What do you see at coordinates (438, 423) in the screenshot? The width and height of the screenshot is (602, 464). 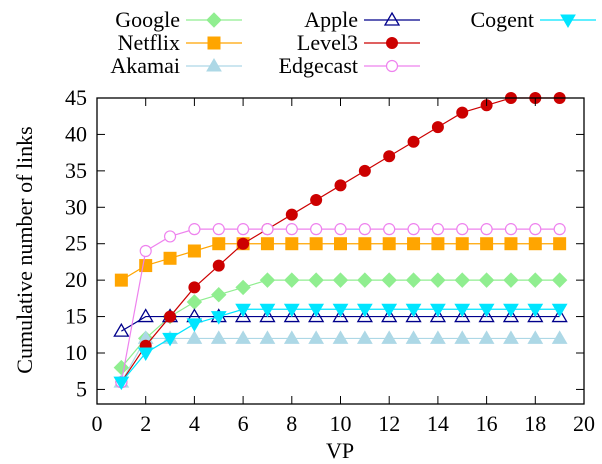 I see `x-tick-label: 14` at bounding box center [438, 423].